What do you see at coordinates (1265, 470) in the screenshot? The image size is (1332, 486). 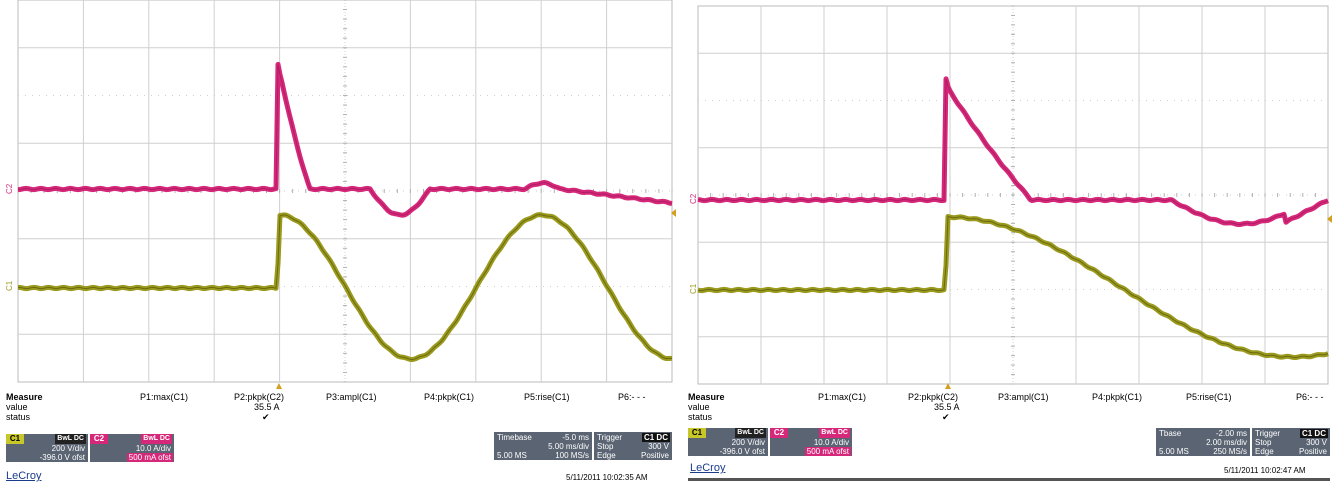 I see `capture-datetime: 5/11/2011 10:02:47 AM` at bounding box center [1265, 470].